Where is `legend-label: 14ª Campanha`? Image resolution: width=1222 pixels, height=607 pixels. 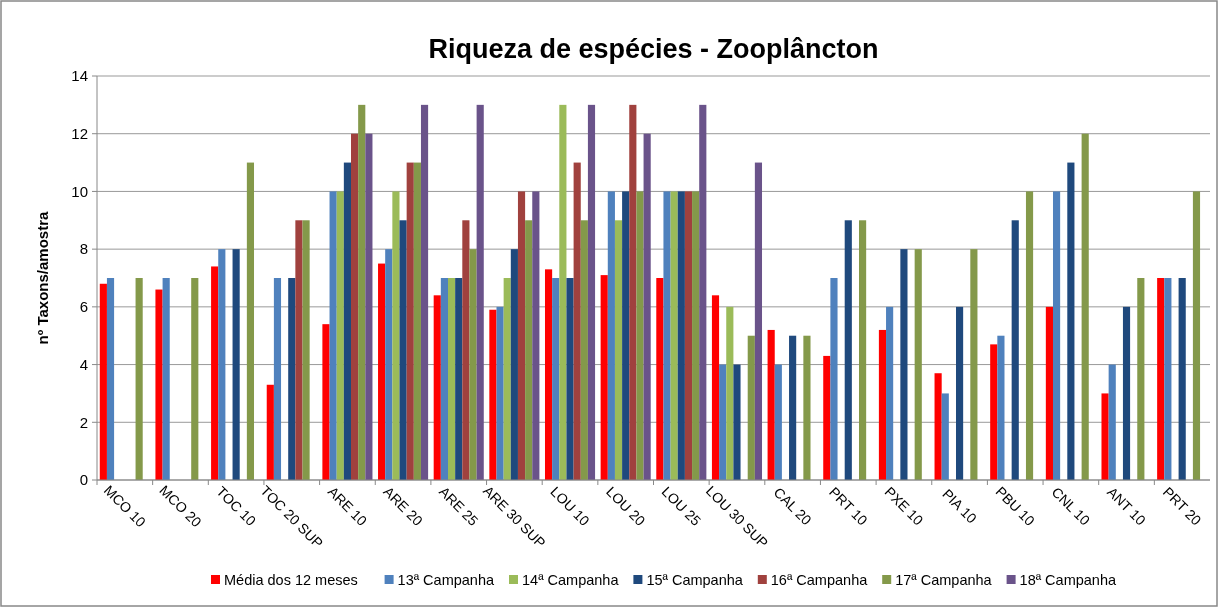
legend-label: 14ª Campanha is located at coordinates (571, 580).